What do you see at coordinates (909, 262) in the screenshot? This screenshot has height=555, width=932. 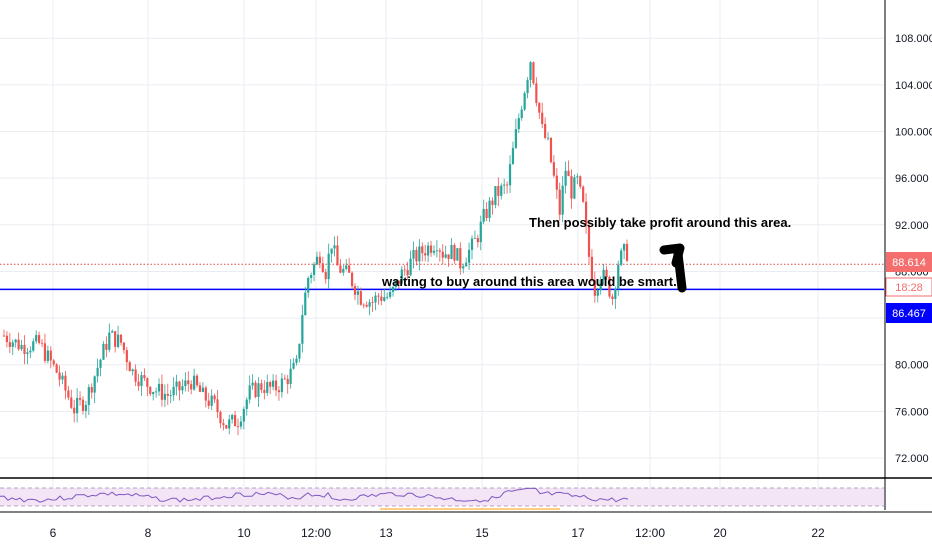 I see `last-price-badge-bg` at bounding box center [909, 262].